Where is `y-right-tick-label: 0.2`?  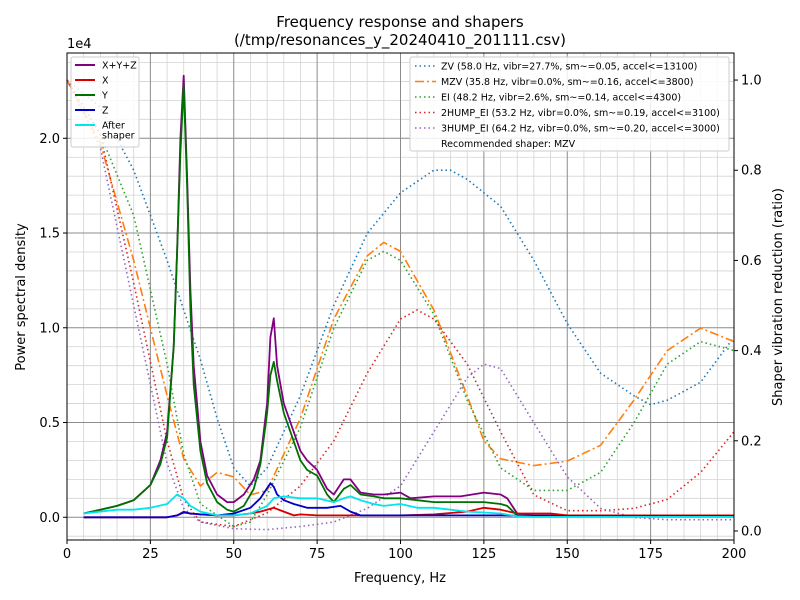
y-right-tick-label: 0.2 is located at coordinates (751, 441).